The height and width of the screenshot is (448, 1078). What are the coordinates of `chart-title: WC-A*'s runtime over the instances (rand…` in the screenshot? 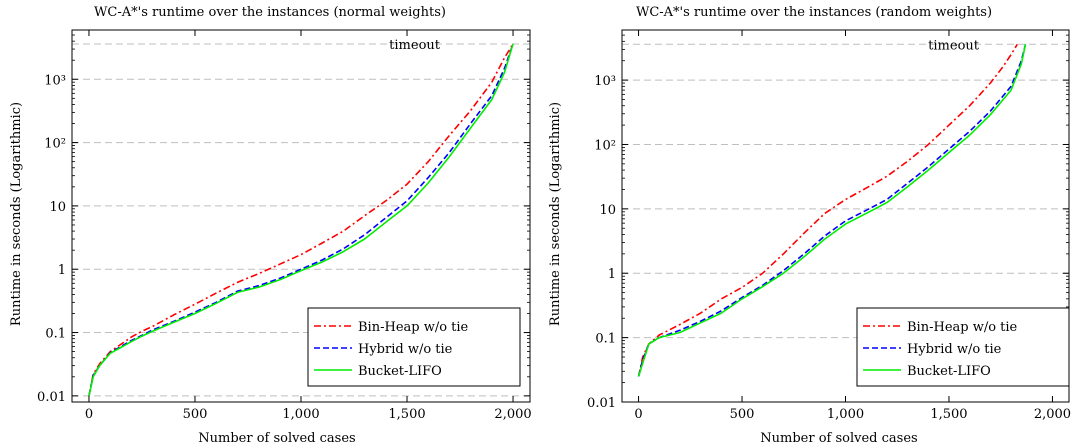 It's located at (814, 12).